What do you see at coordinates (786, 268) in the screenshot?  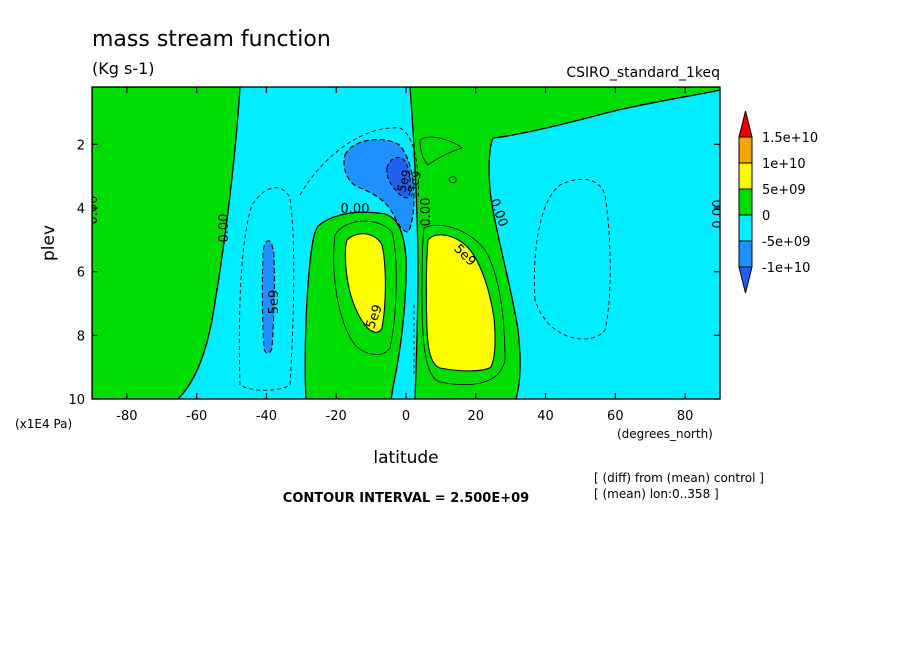 I see `colorbar-label: -1e+10` at bounding box center [786, 268].